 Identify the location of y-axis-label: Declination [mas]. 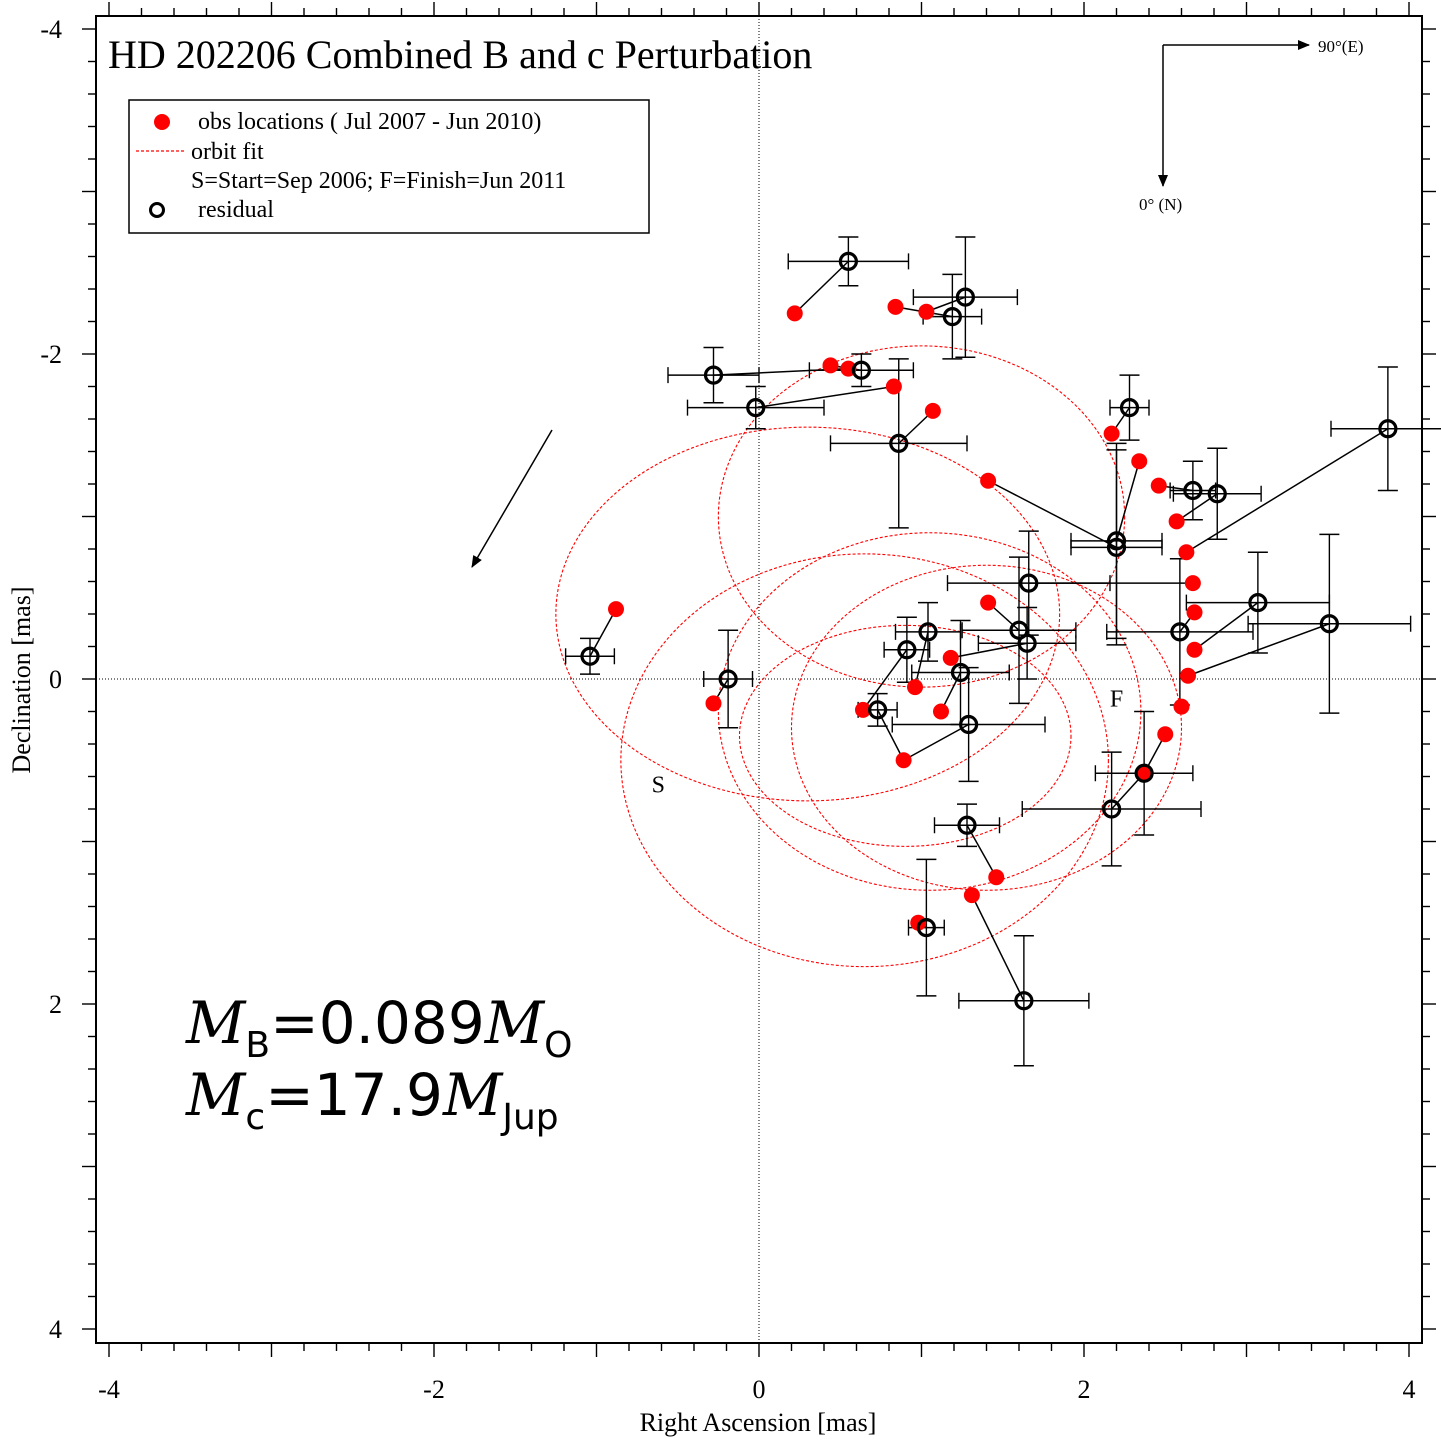
(21, 680).